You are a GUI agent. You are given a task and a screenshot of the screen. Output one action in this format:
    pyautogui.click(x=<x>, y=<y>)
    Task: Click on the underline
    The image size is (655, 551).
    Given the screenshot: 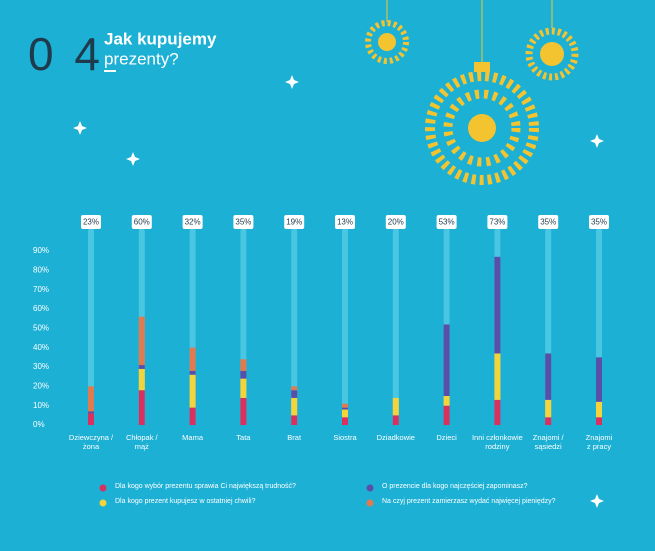 What is the action you would take?
    pyautogui.click(x=110, y=71)
    